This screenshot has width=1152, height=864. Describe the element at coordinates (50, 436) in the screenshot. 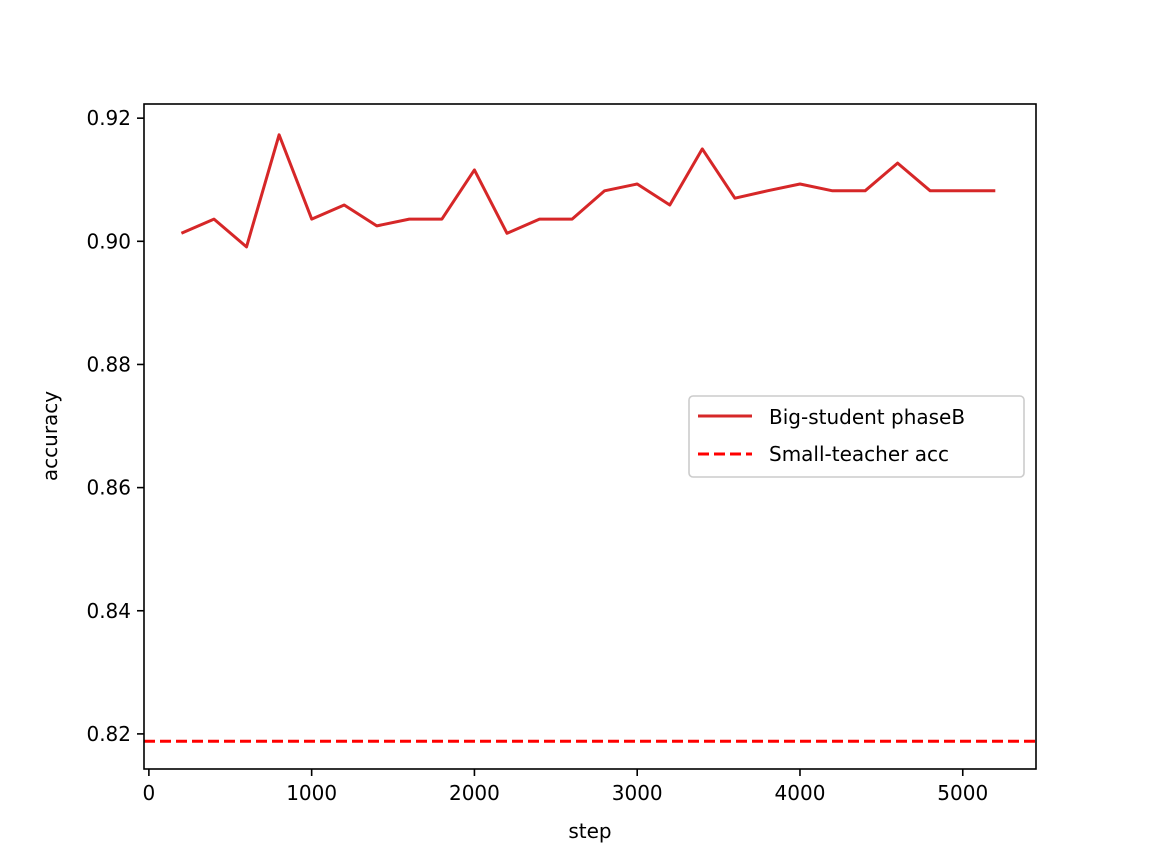

I see `y-axis-label: accuracy` at that location.